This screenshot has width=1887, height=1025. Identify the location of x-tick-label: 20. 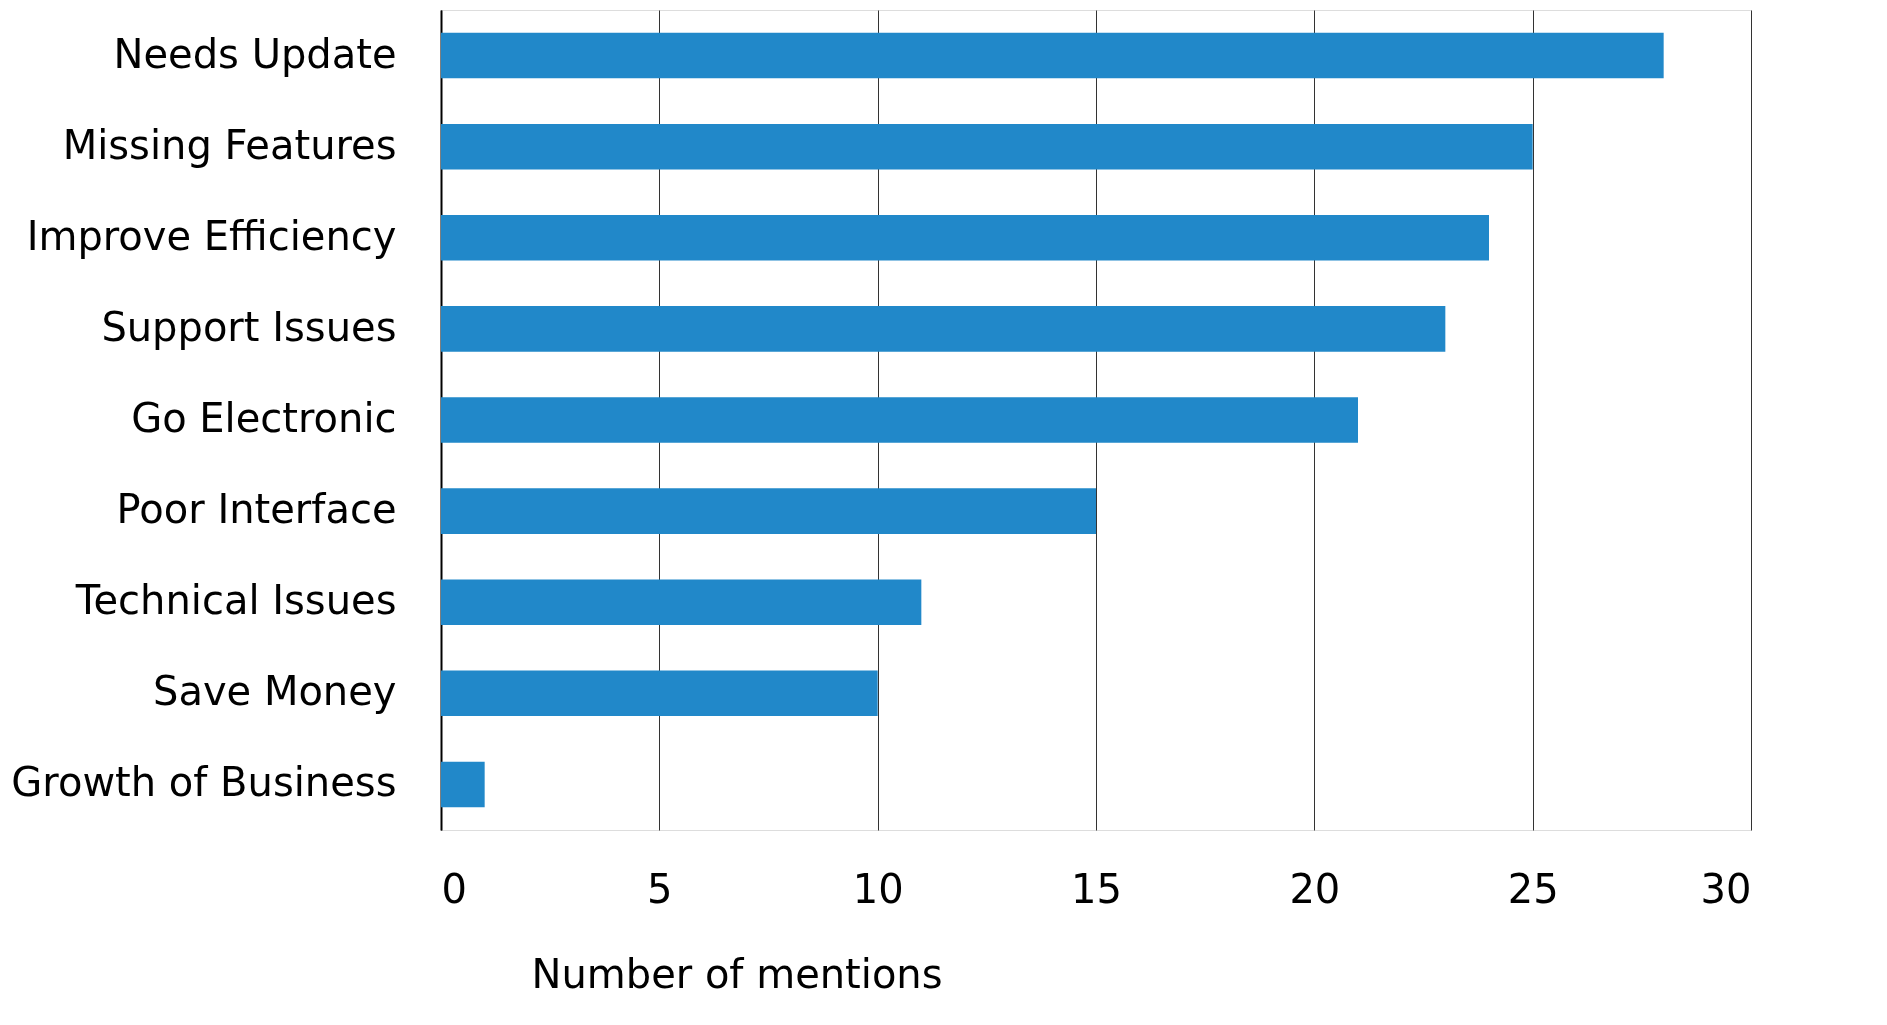
(1315, 888).